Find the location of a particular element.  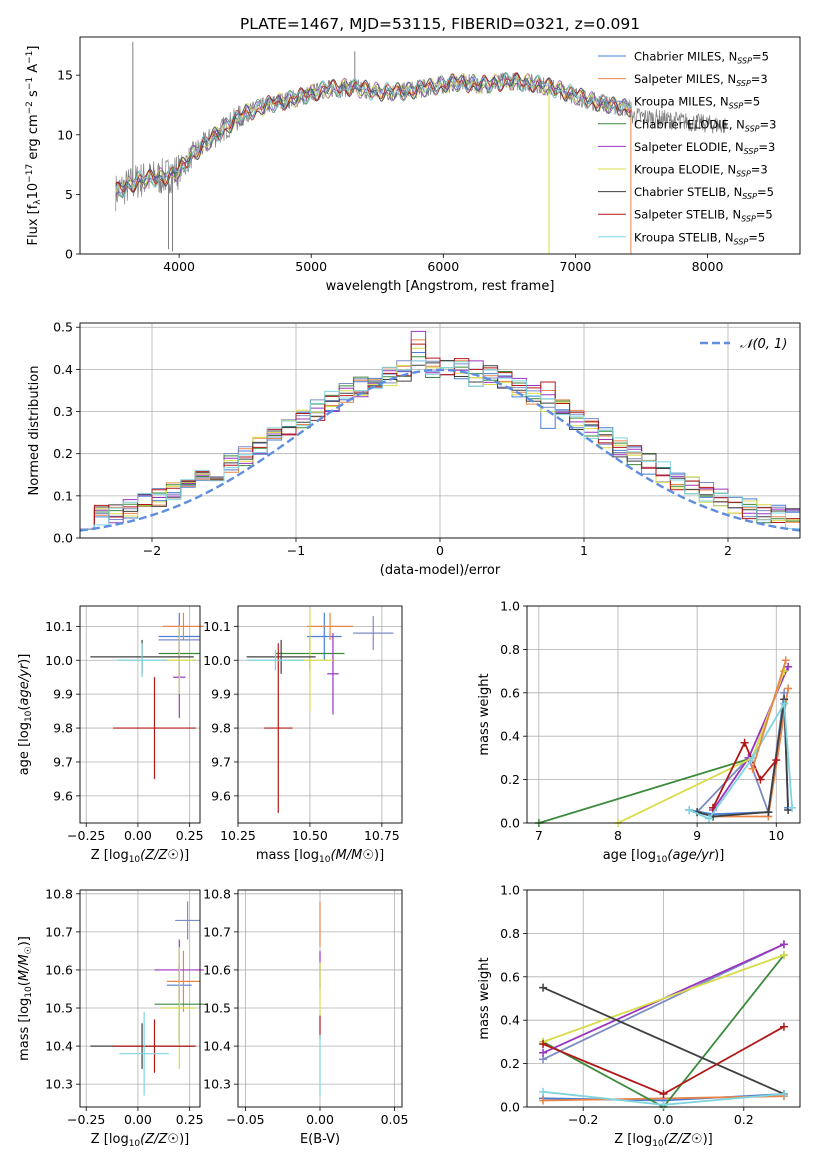

legend-entry: Chabrier STELIB, NSSP=5 is located at coordinates (704, 193).